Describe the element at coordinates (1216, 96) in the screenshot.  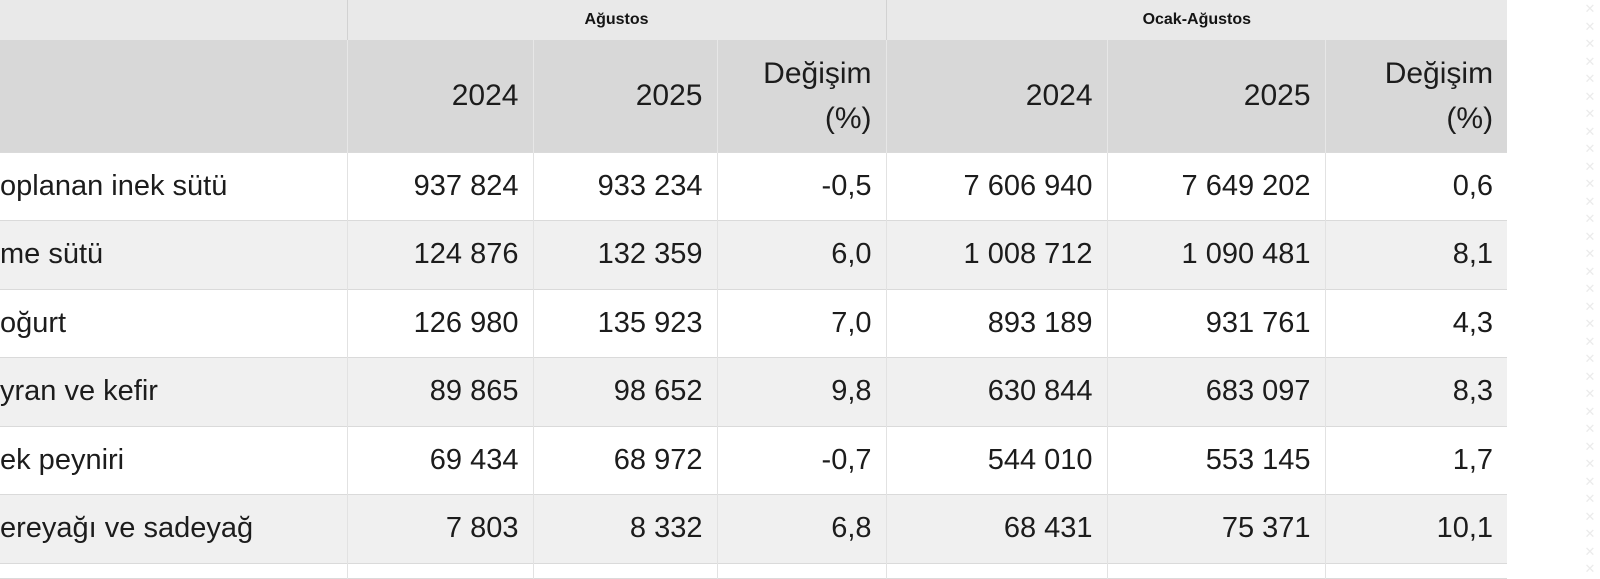
I see `col-header-ocak-agustos-2025: 2025` at that location.